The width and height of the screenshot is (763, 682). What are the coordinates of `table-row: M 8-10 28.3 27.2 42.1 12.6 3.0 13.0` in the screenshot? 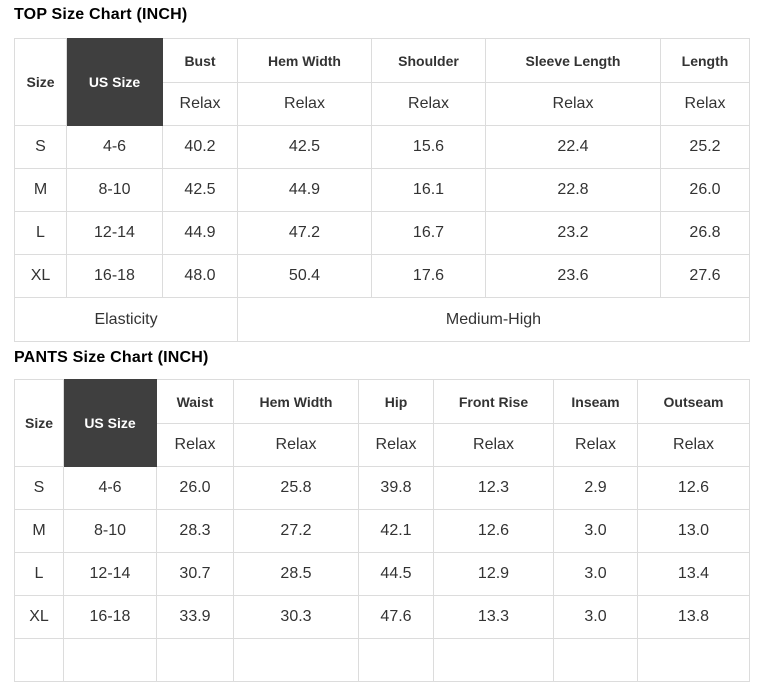 It's located at (382, 531).